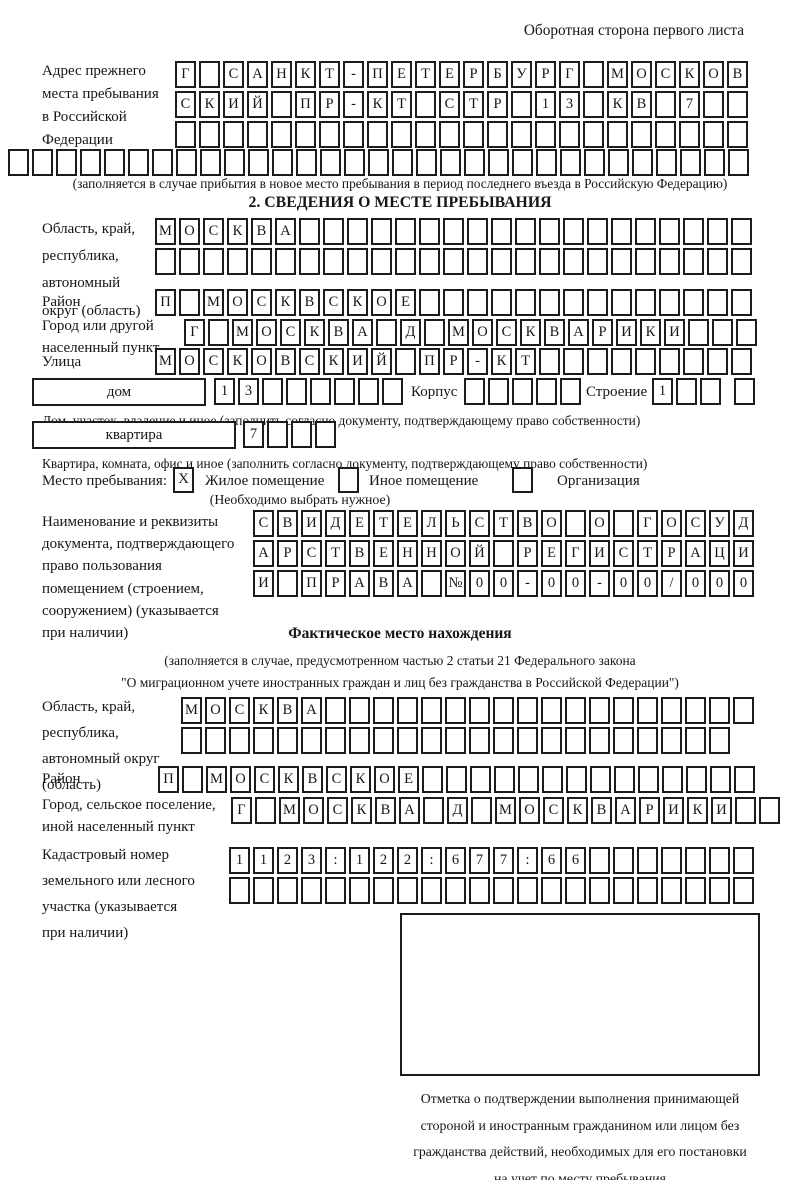 Image resolution: width=800 pixels, height=1180 pixels. What do you see at coordinates (569, 74) in the screenshot?
I see `char-cell: Г` at bounding box center [569, 74].